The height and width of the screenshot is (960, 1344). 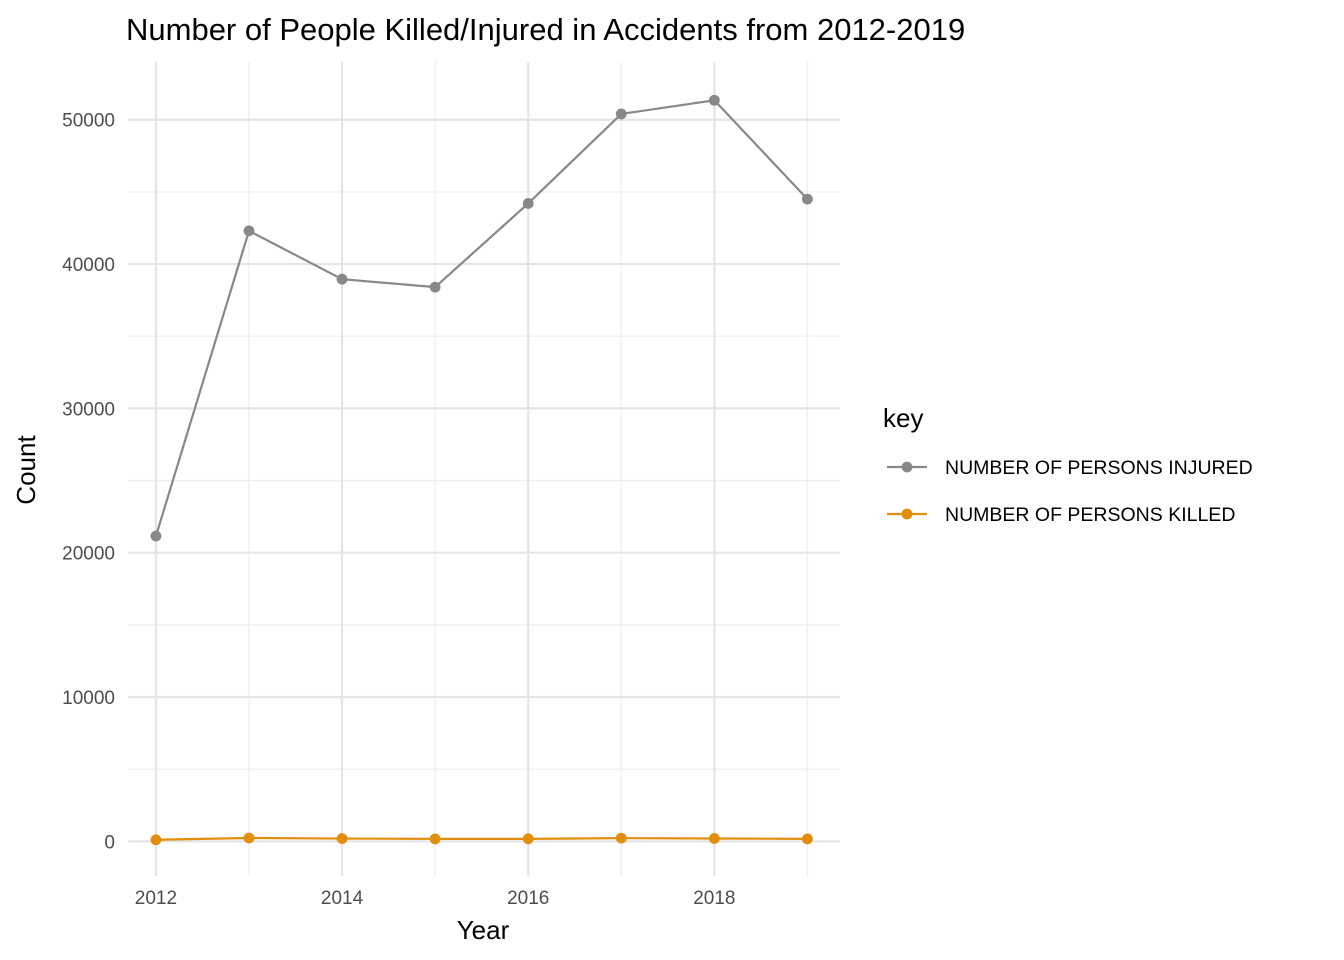 What do you see at coordinates (903, 418) in the screenshot?
I see `legend-title: key` at bounding box center [903, 418].